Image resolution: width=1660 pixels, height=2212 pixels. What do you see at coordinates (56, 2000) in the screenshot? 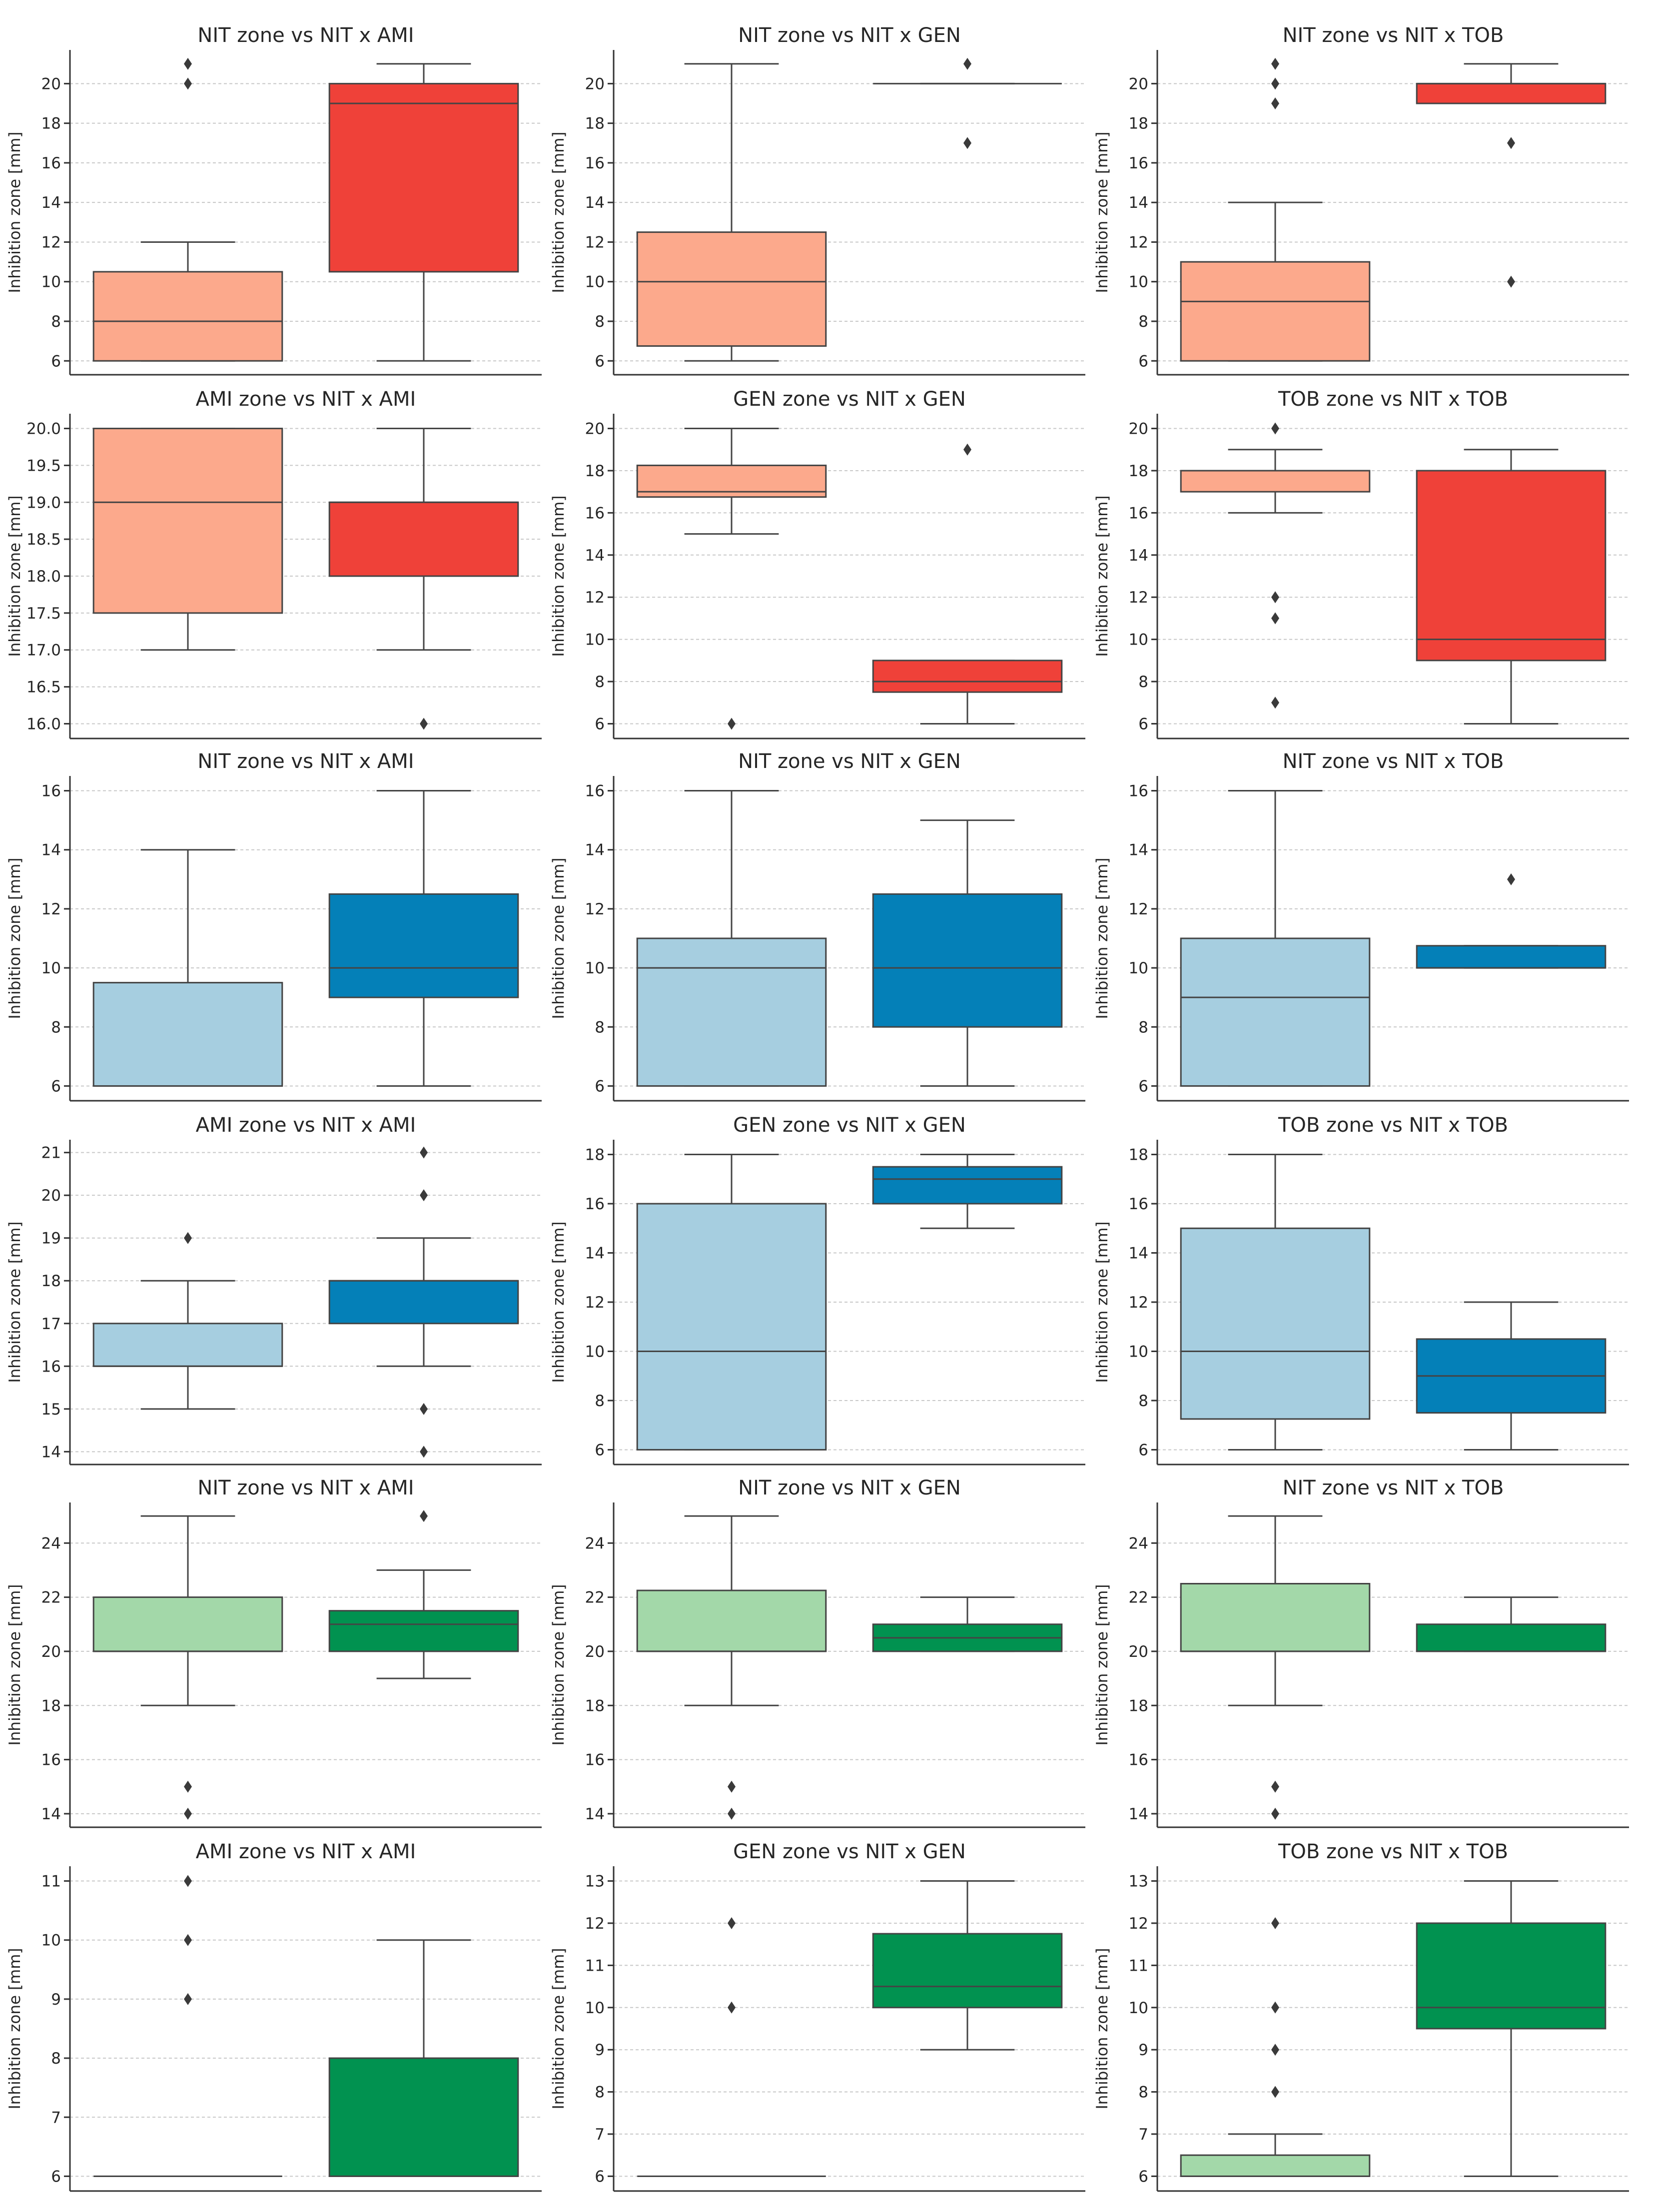
I see `y-tick-label: 9` at bounding box center [56, 2000].